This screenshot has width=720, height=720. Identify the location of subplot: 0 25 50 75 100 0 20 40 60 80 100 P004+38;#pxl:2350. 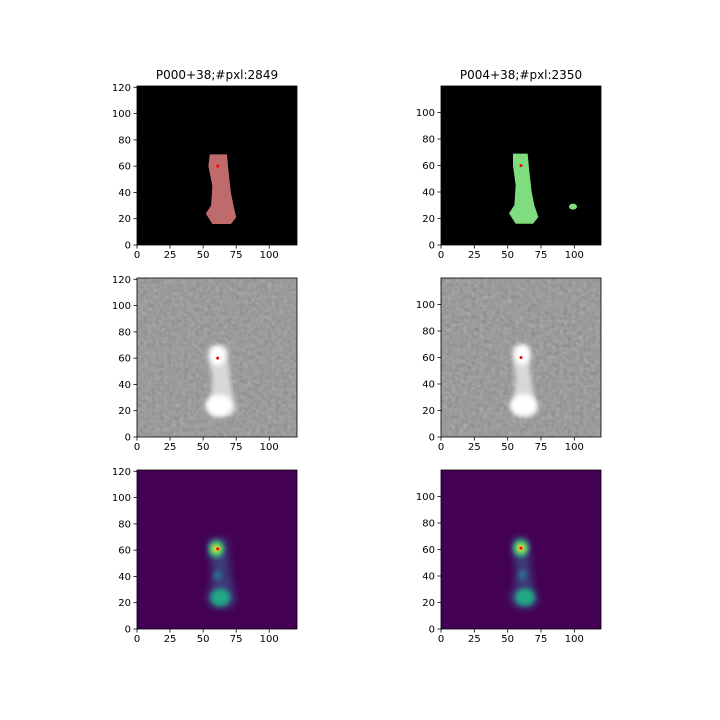
(509, 164).